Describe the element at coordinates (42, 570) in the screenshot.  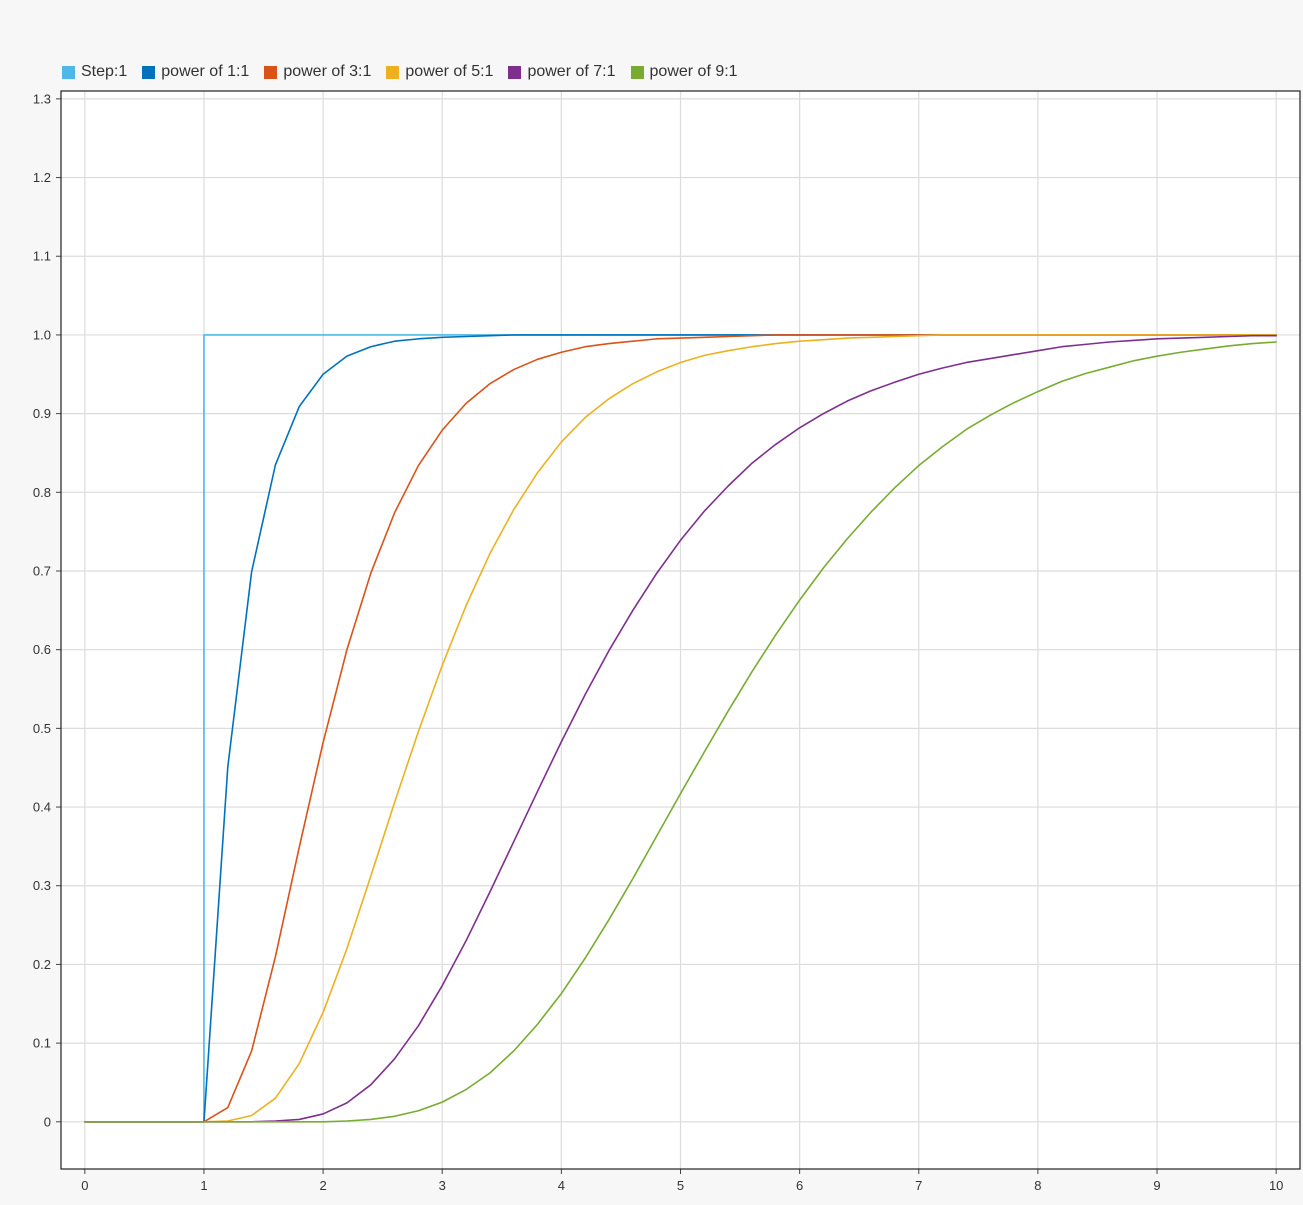
I see `y-tick-label: 0.7` at that location.